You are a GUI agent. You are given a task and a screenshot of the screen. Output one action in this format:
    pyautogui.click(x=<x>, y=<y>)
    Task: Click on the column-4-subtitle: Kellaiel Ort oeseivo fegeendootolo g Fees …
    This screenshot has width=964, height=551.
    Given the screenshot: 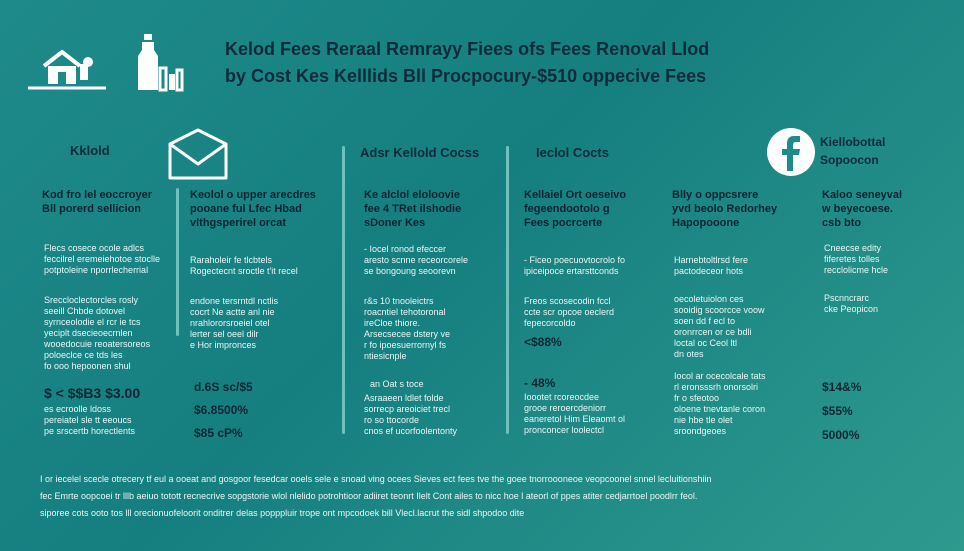 What is the action you would take?
    pyautogui.click(x=575, y=209)
    